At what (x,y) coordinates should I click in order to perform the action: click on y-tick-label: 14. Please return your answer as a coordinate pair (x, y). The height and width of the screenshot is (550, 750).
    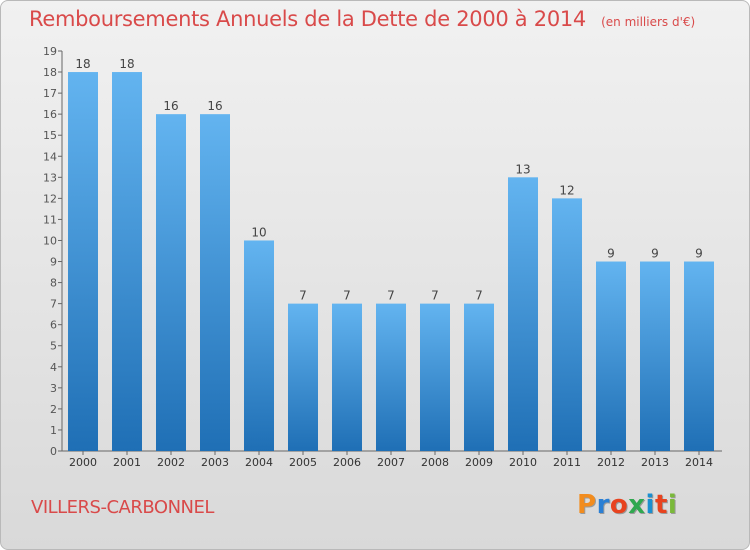
    Looking at the image, I should click on (50, 156).